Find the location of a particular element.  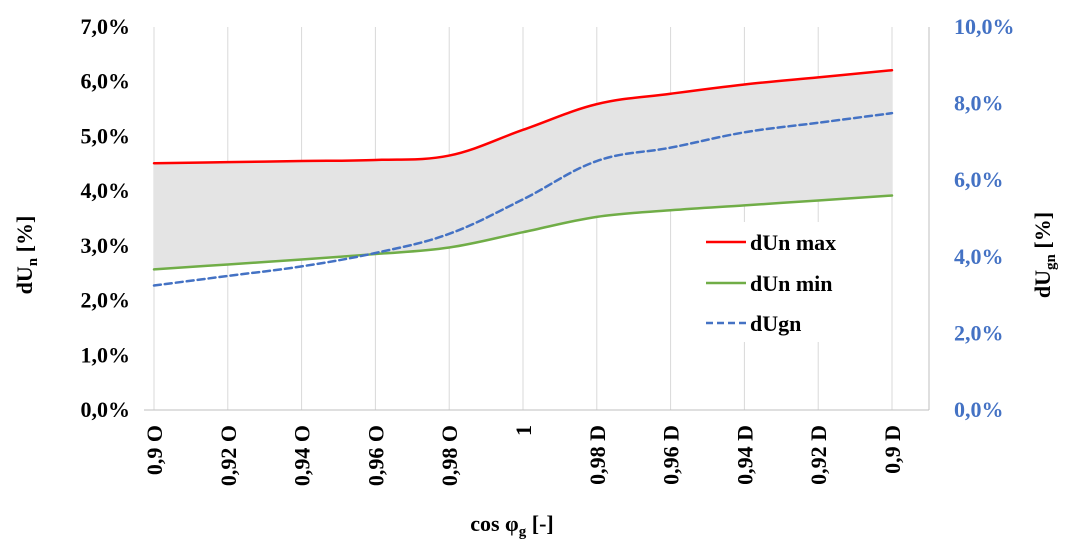

y-tick-label-right: 0,0% is located at coordinates (979, 409).